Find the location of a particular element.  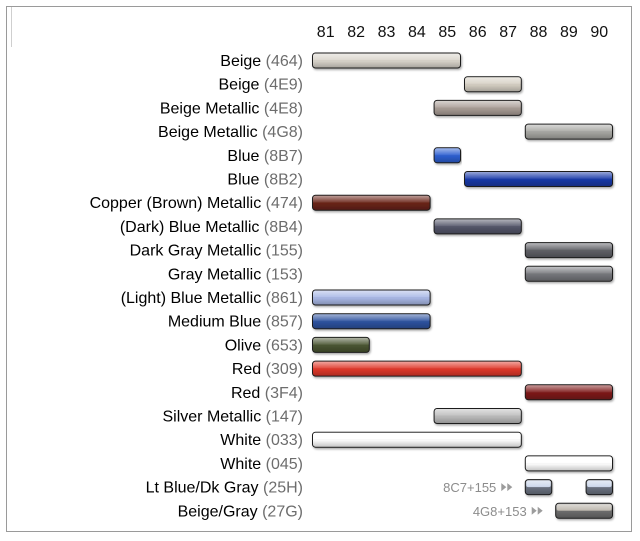

row-label: Copper (Brown) Metallic (474) is located at coordinates (196, 203).